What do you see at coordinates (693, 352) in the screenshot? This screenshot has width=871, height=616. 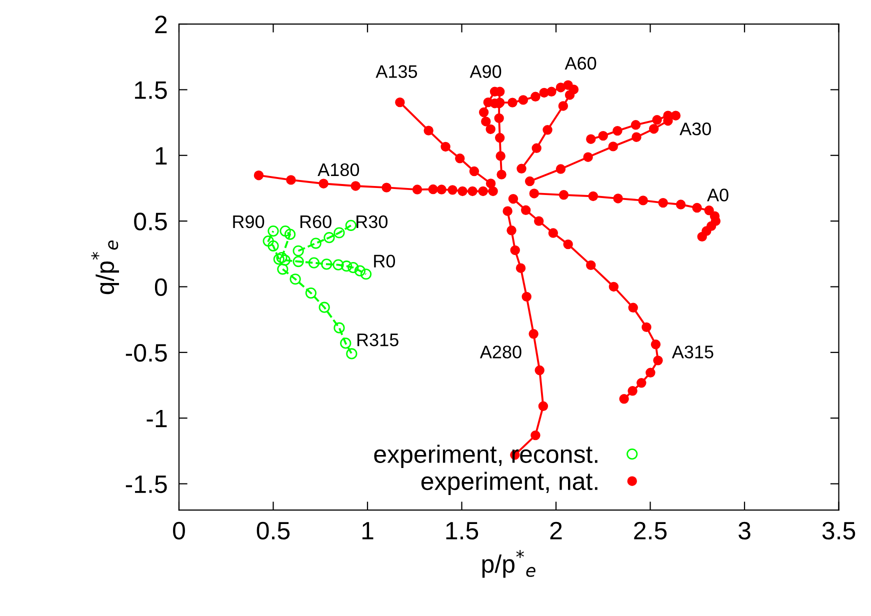 I see `annotation: A315` at bounding box center [693, 352].